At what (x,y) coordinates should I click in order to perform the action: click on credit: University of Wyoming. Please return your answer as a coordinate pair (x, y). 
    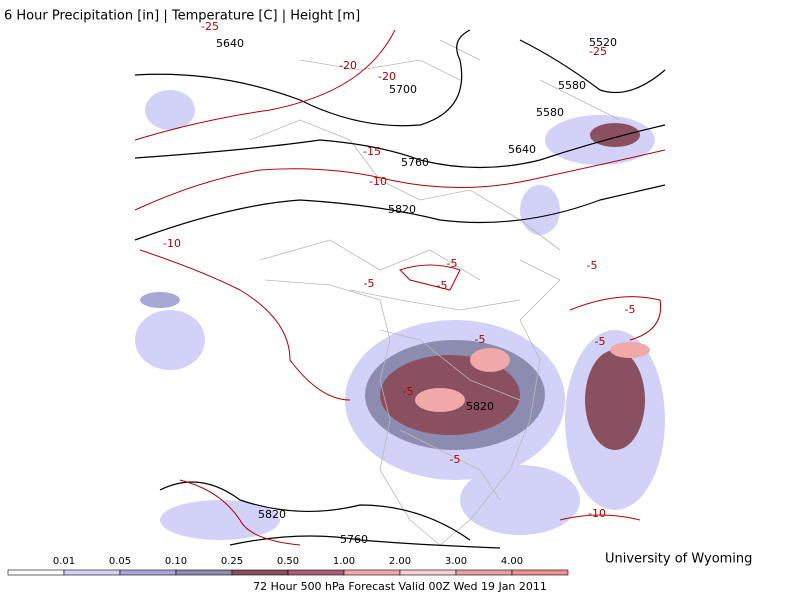
    Looking at the image, I should click on (678, 559).